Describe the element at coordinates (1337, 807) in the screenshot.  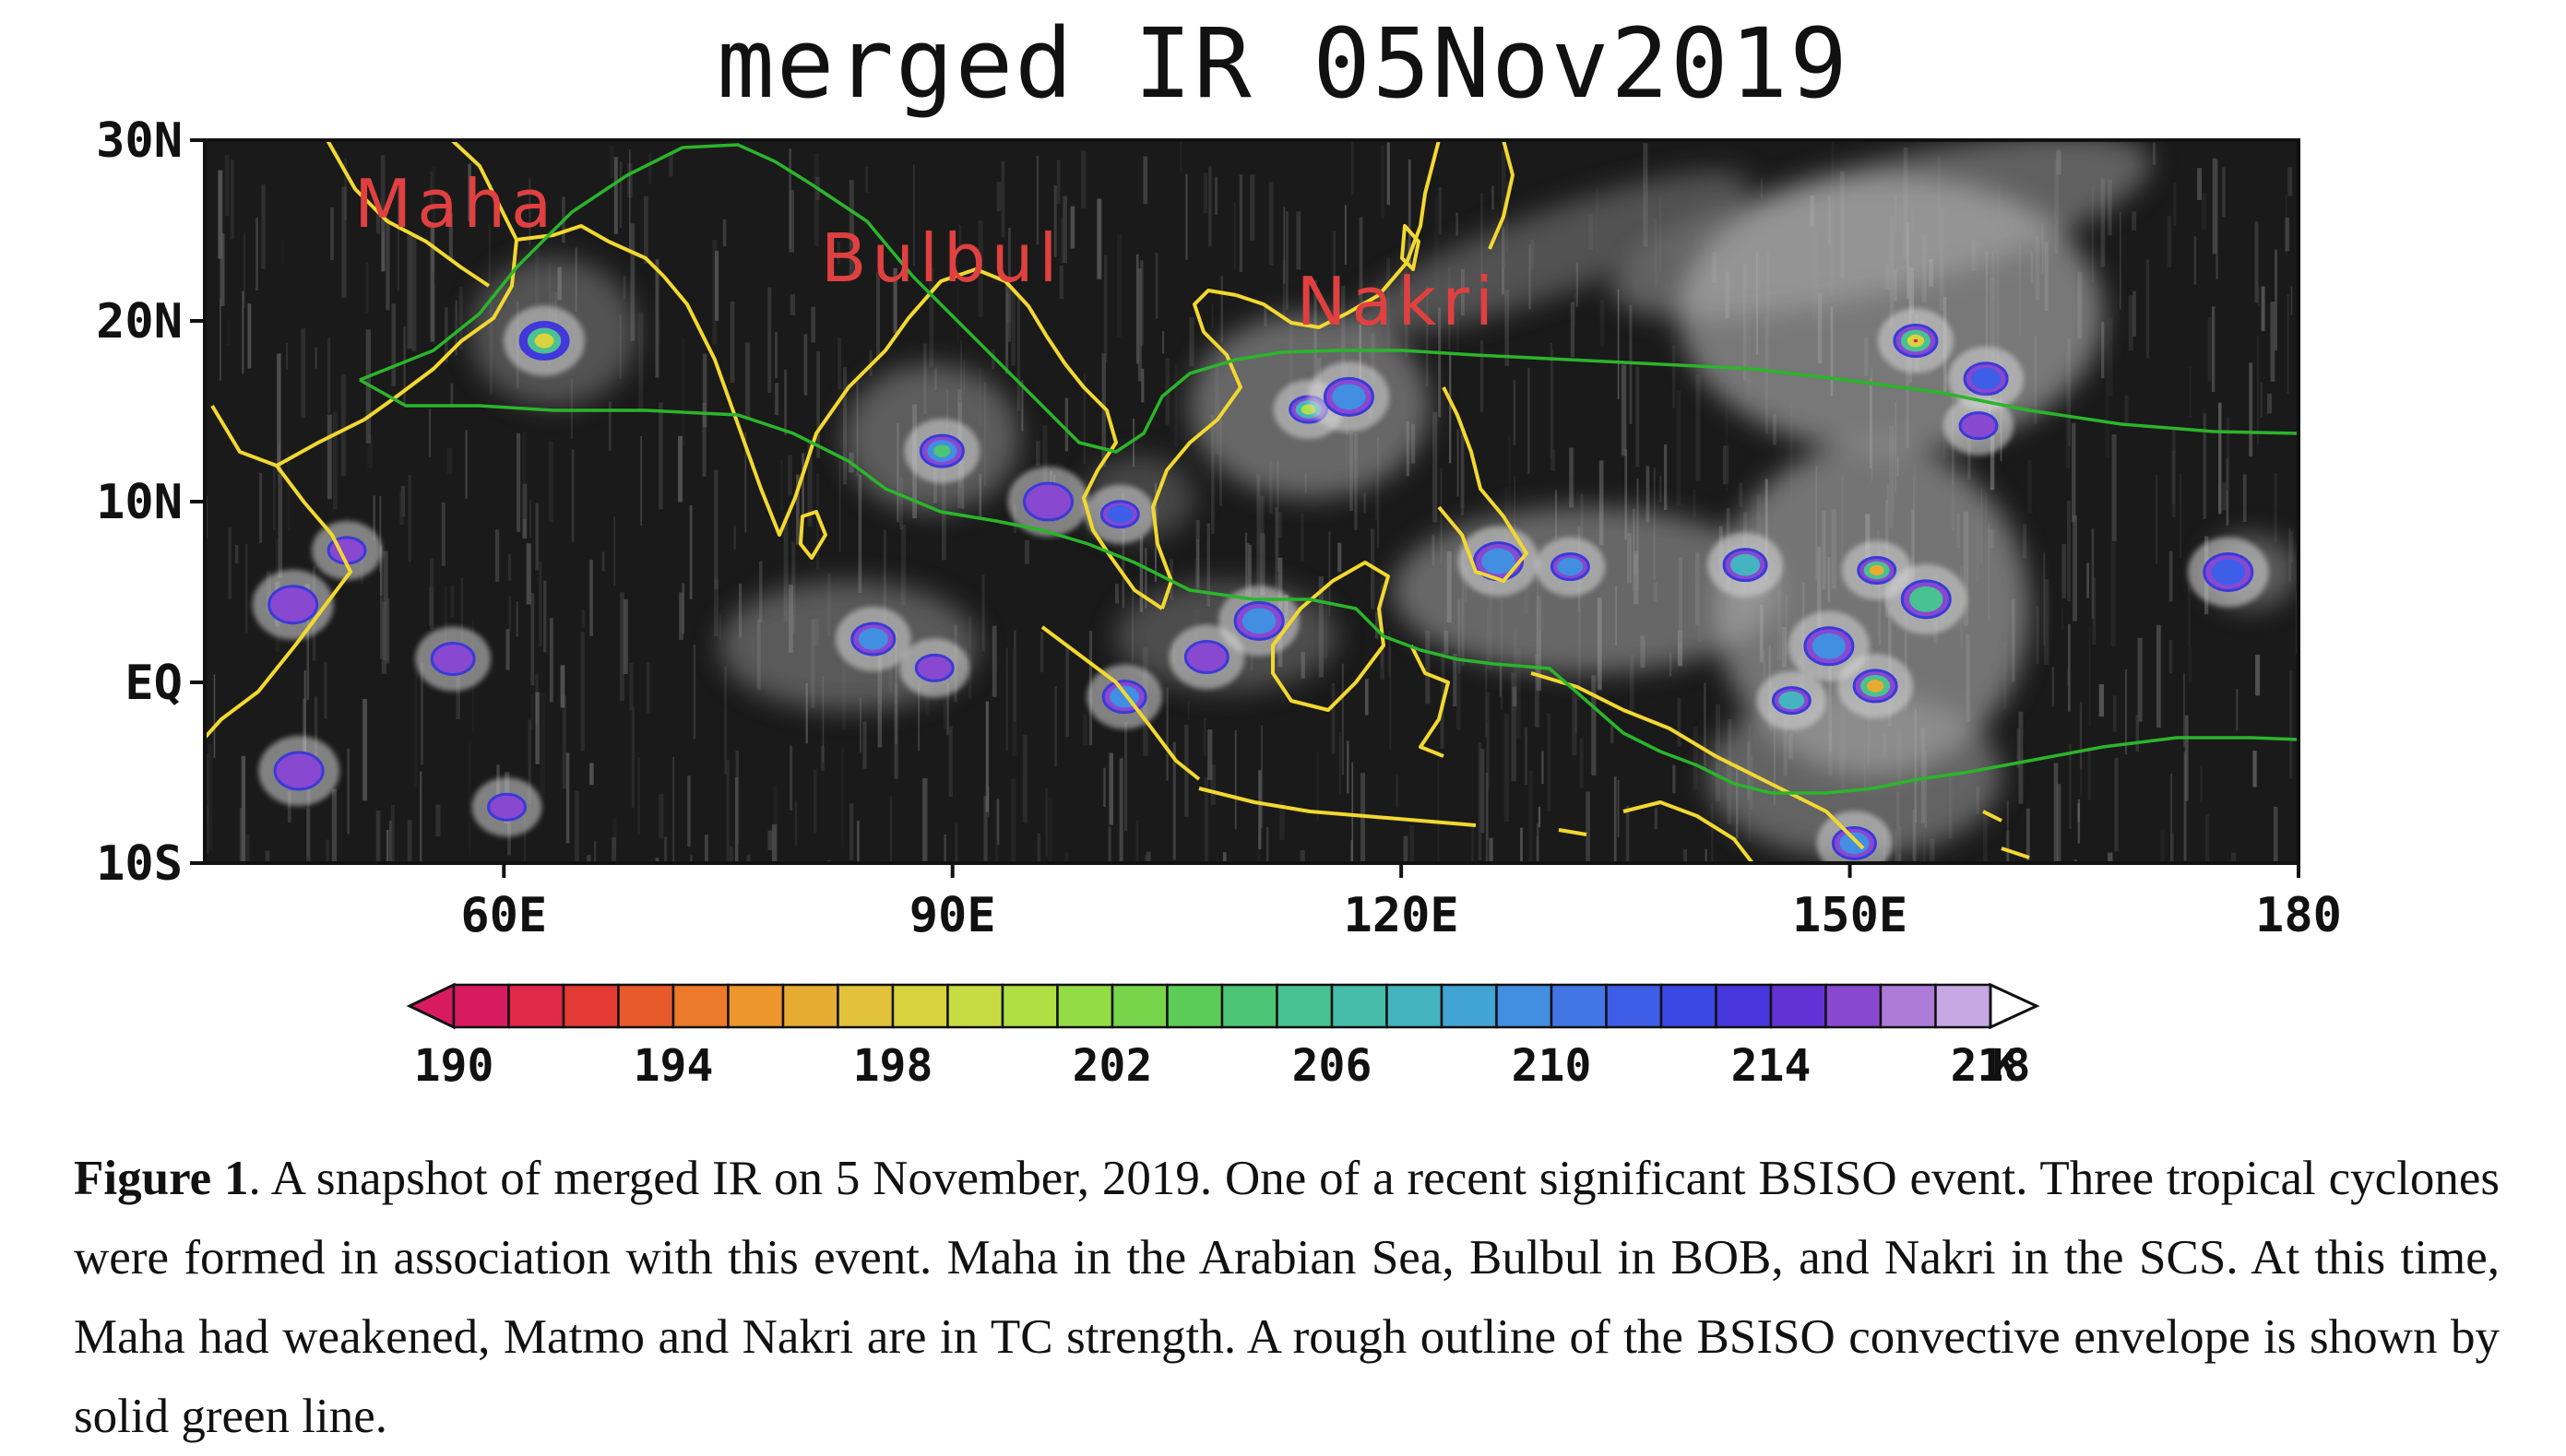
I see `coast-java` at that location.